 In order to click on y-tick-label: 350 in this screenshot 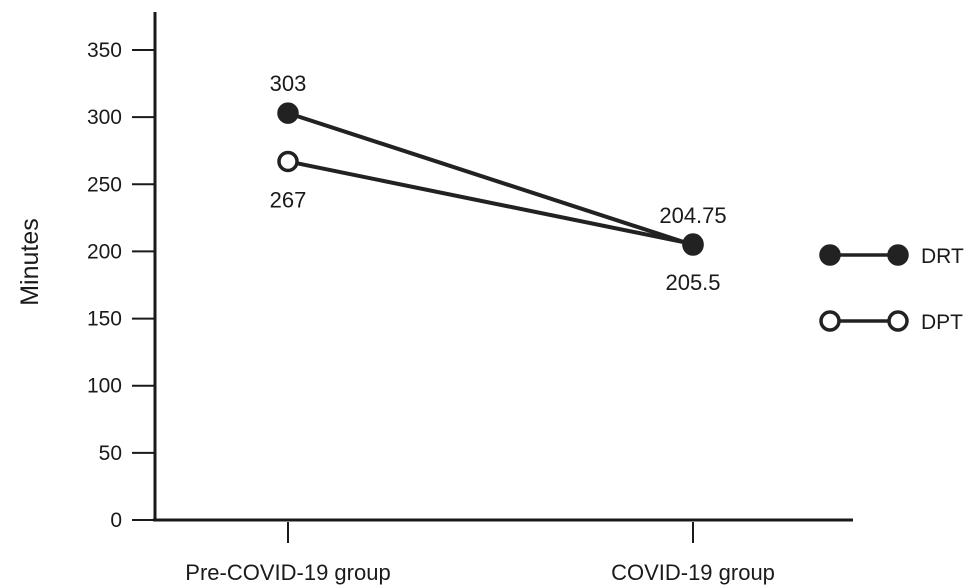, I will do `click(104, 50)`.